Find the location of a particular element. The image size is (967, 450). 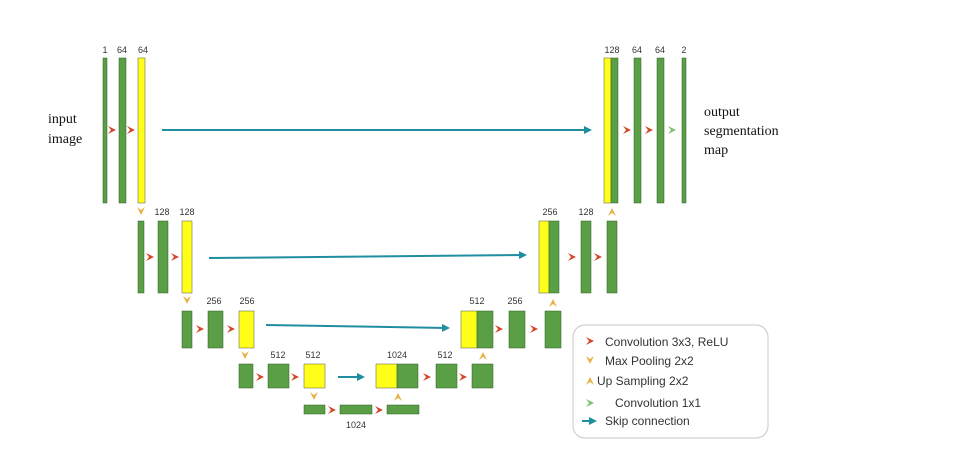

legend-label-pool: Max Pooling 2x2 is located at coordinates (649, 361).